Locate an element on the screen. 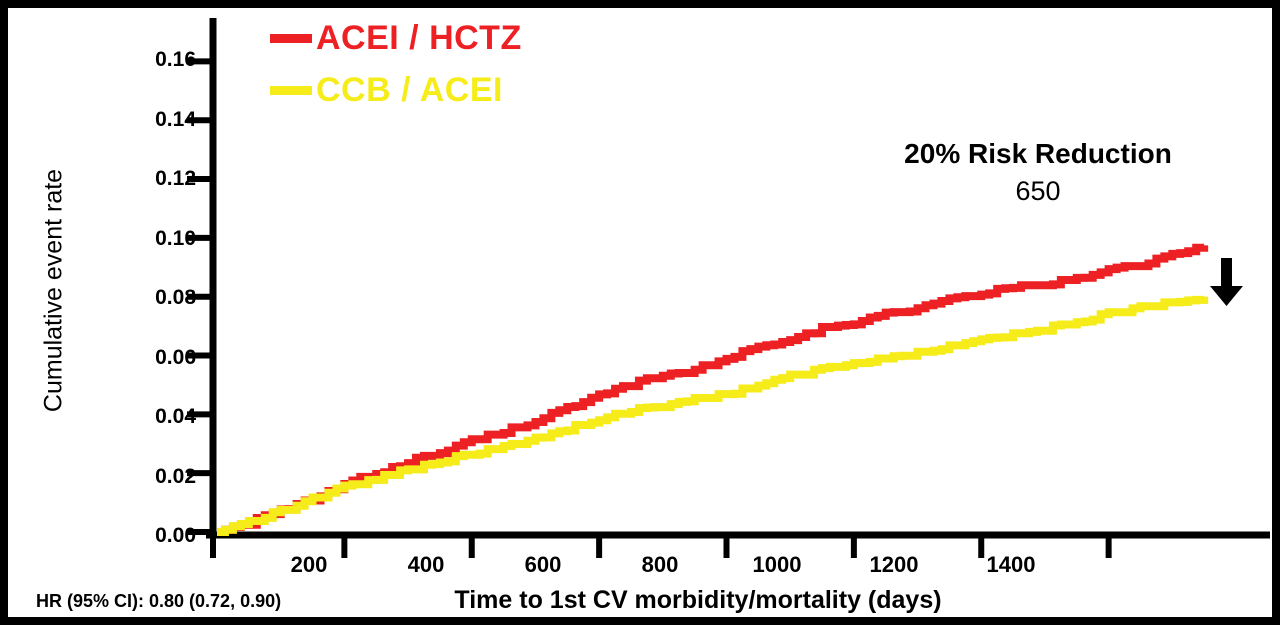 This screenshot has width=1280, height=625. ytick-label: 0.04 is located at coordinates (175, 416).